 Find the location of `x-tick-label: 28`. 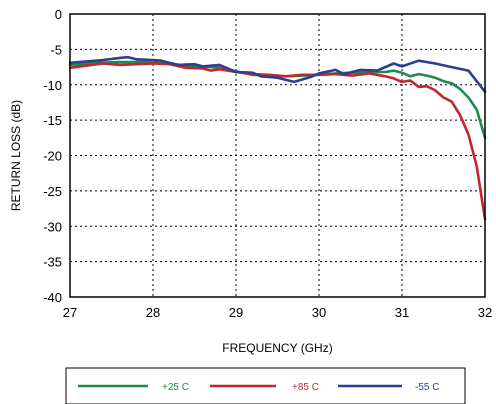

x-tick-label: 28 is located at coordinates (153, 312).